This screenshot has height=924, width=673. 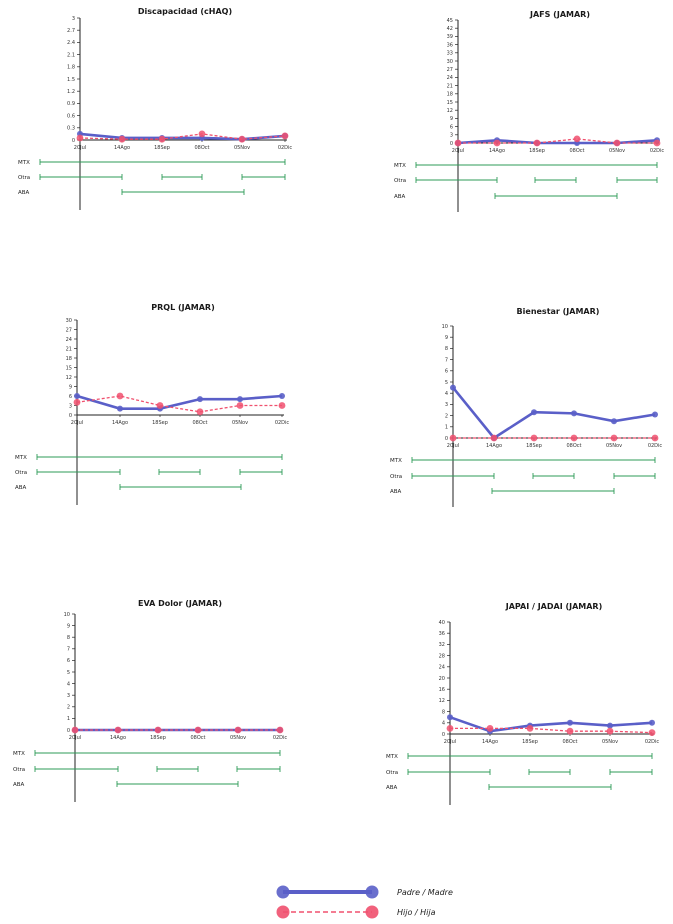 I want to click on chart-title: Discapacidad (cHAQ), so click(x=185, y=11).